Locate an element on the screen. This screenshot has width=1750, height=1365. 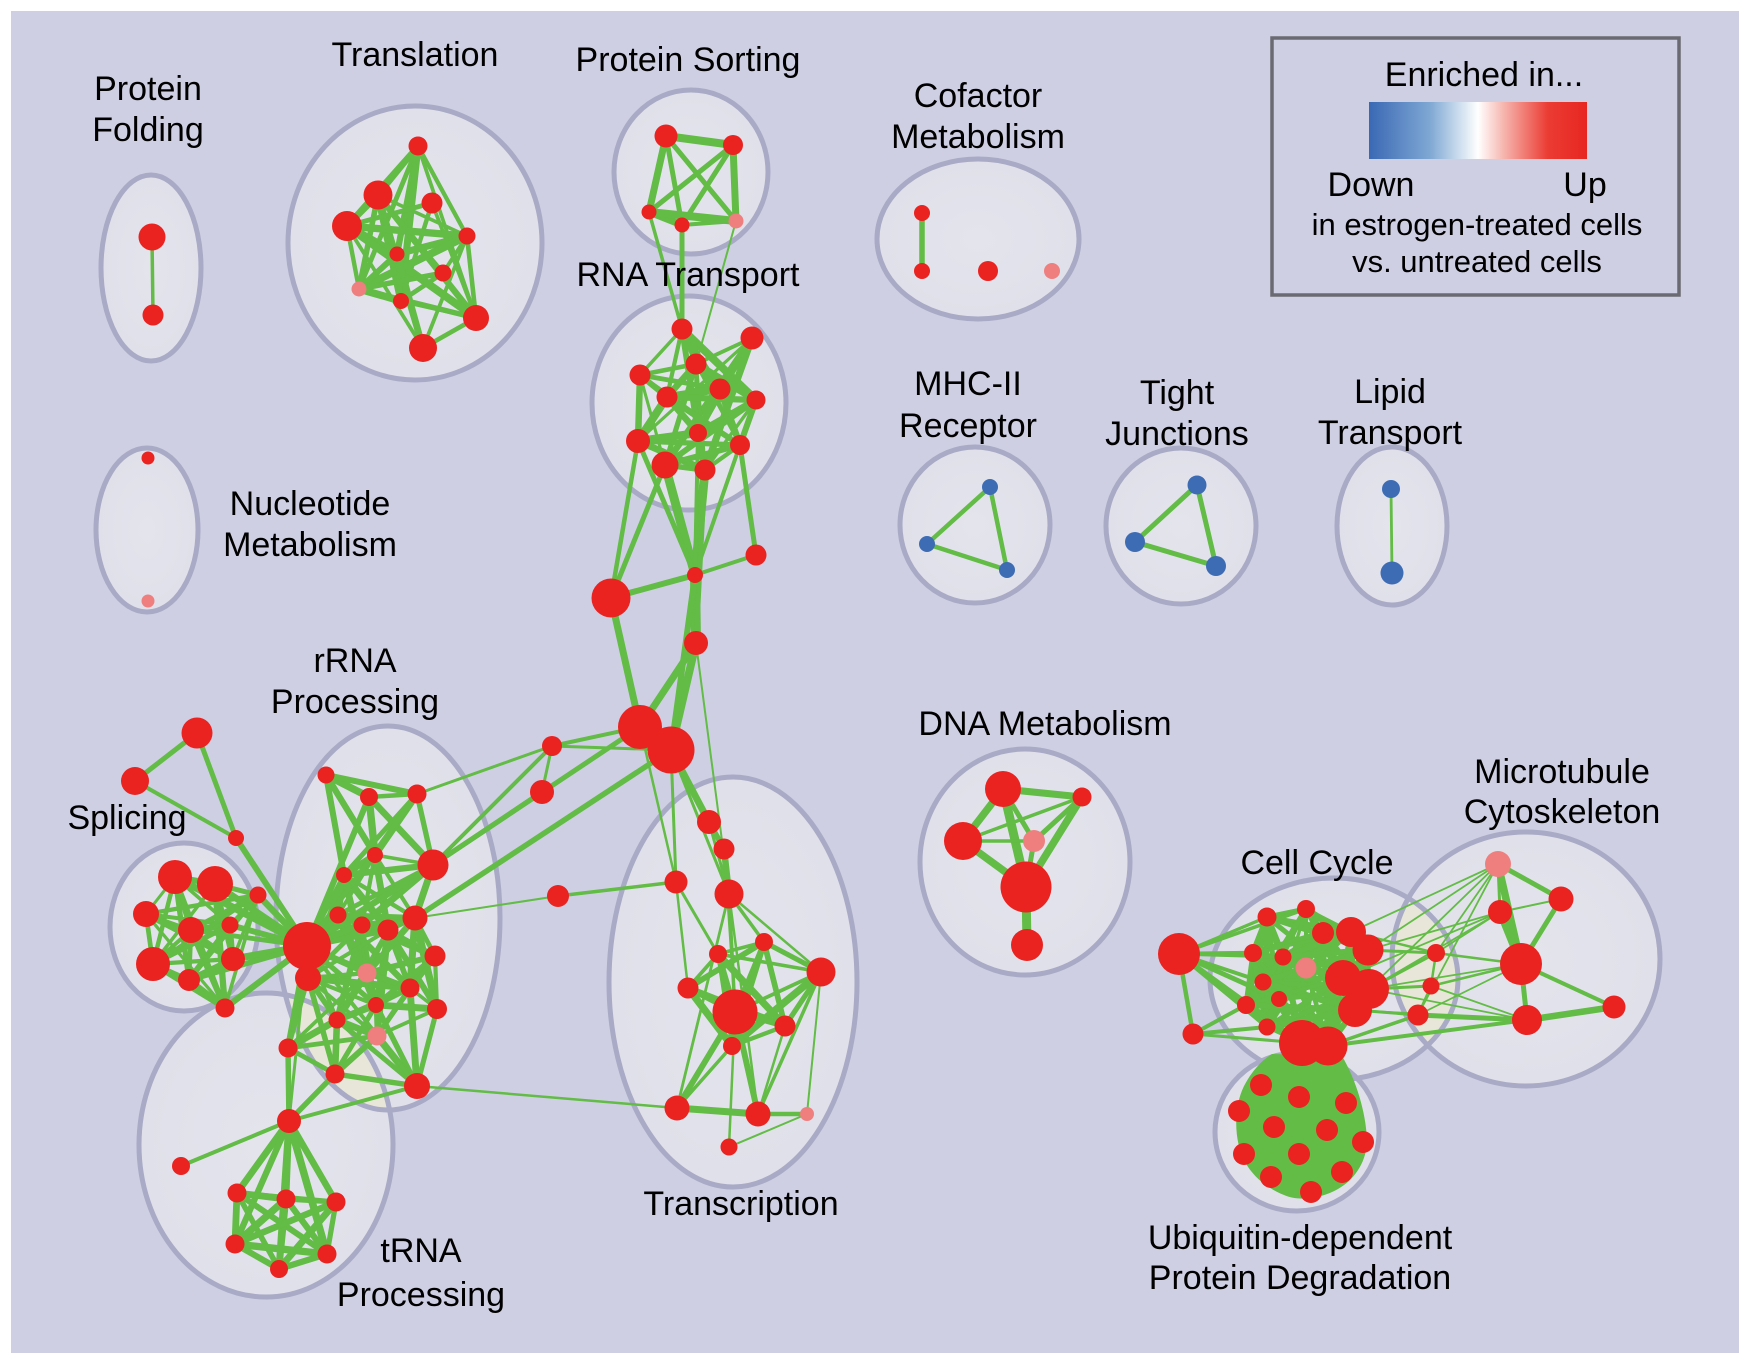
svg-text: Ubiquitin-dependent is located at coordinates (1300, 1238).